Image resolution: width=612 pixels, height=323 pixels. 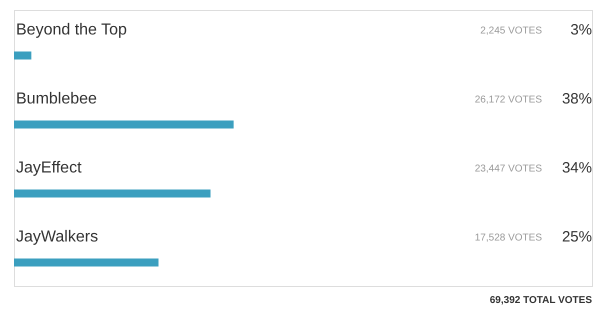 What do you see at coordinates (57, 99) in the screenshot?
I see `y-tick-label: Bumblebee` at bounding box center [57, 99].